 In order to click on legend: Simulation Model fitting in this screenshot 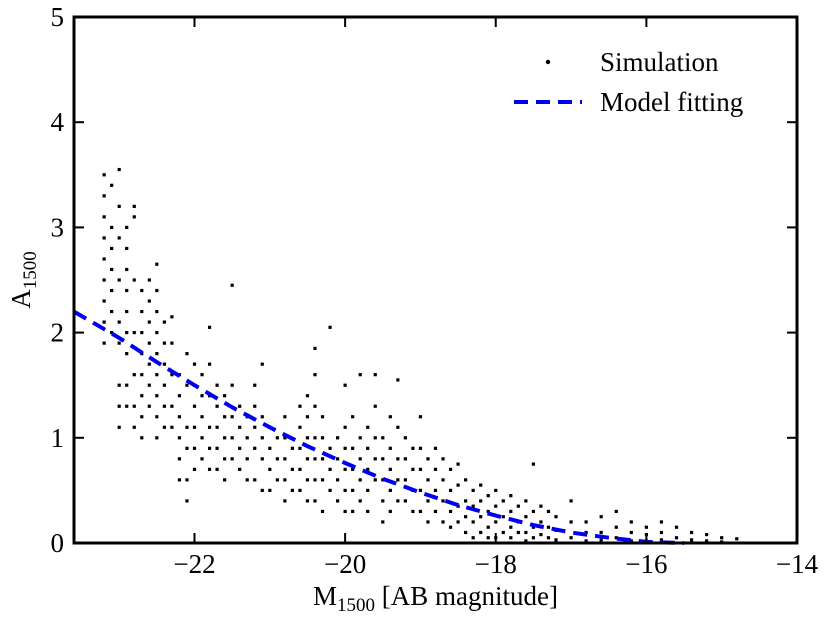, I will do `click(628, 82)`.